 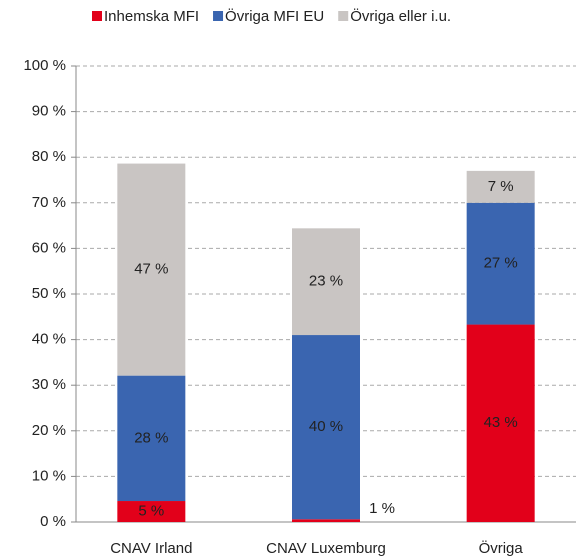 What do you see at coordinates (49, 384) in the screenshot?
I see `y-tick-label: 30 %` at bounding box center [49, 384].